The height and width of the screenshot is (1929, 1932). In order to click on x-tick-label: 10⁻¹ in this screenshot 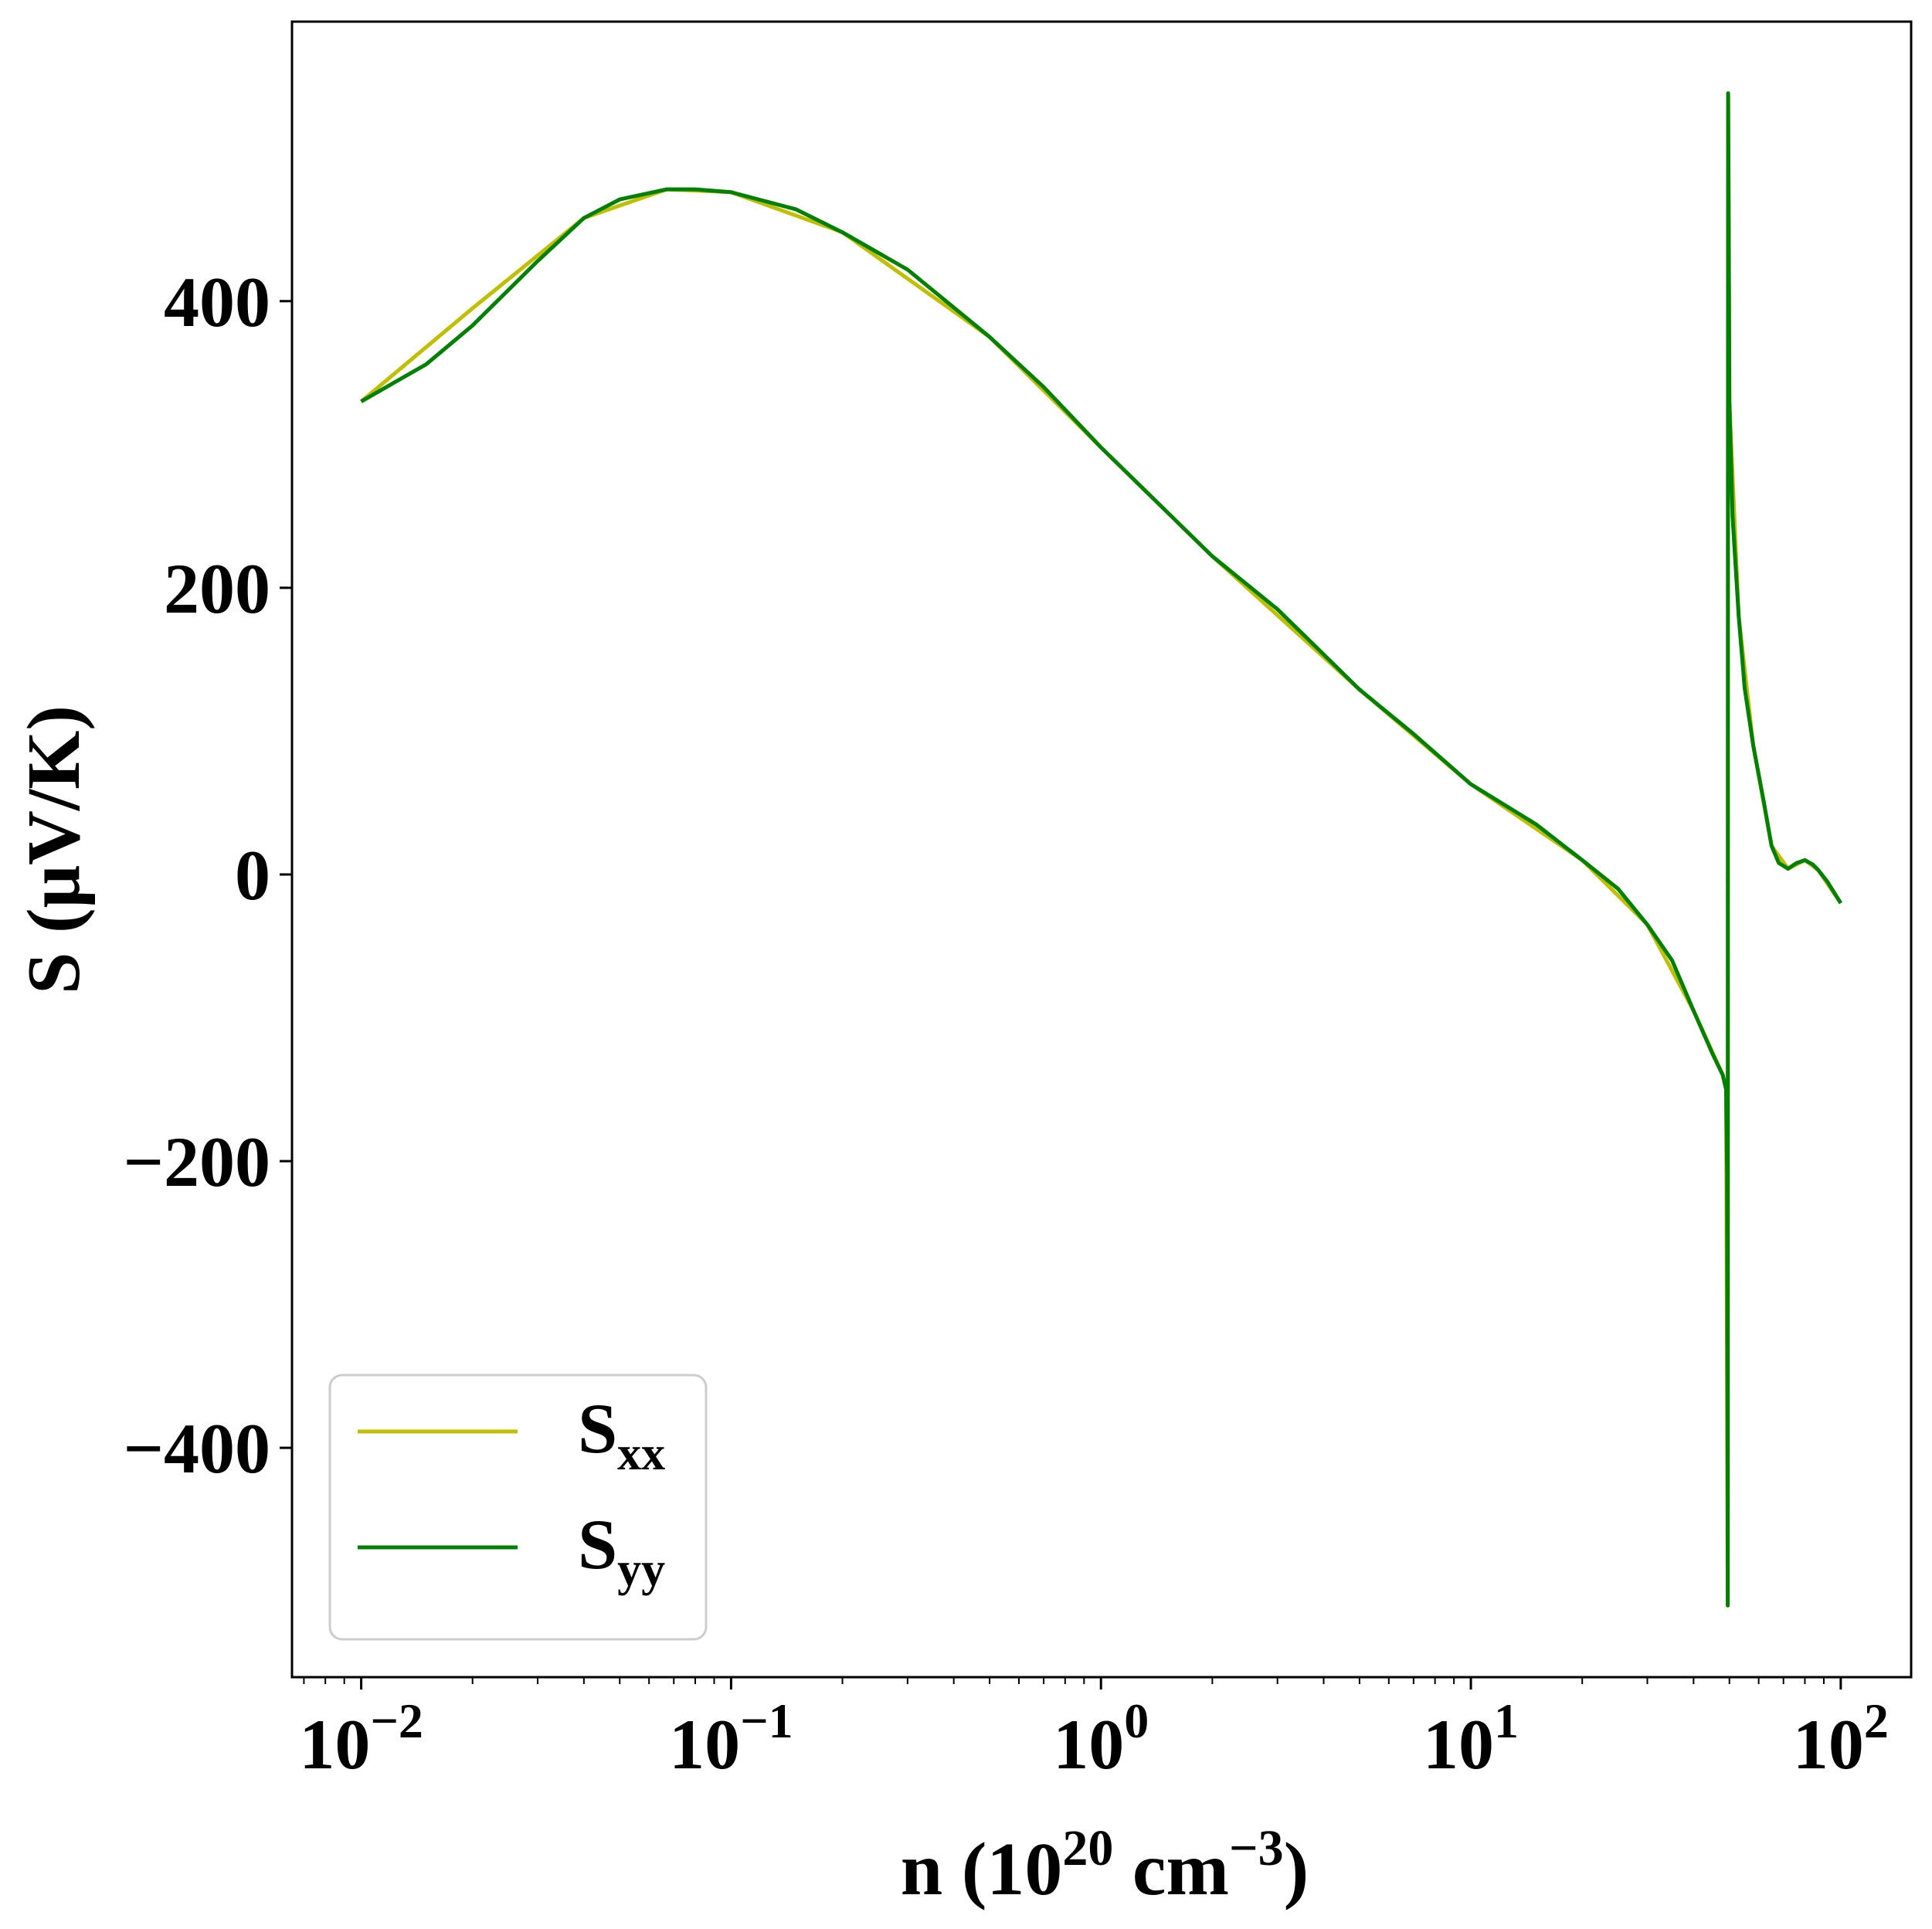, I will do `click(731, 1738)`.